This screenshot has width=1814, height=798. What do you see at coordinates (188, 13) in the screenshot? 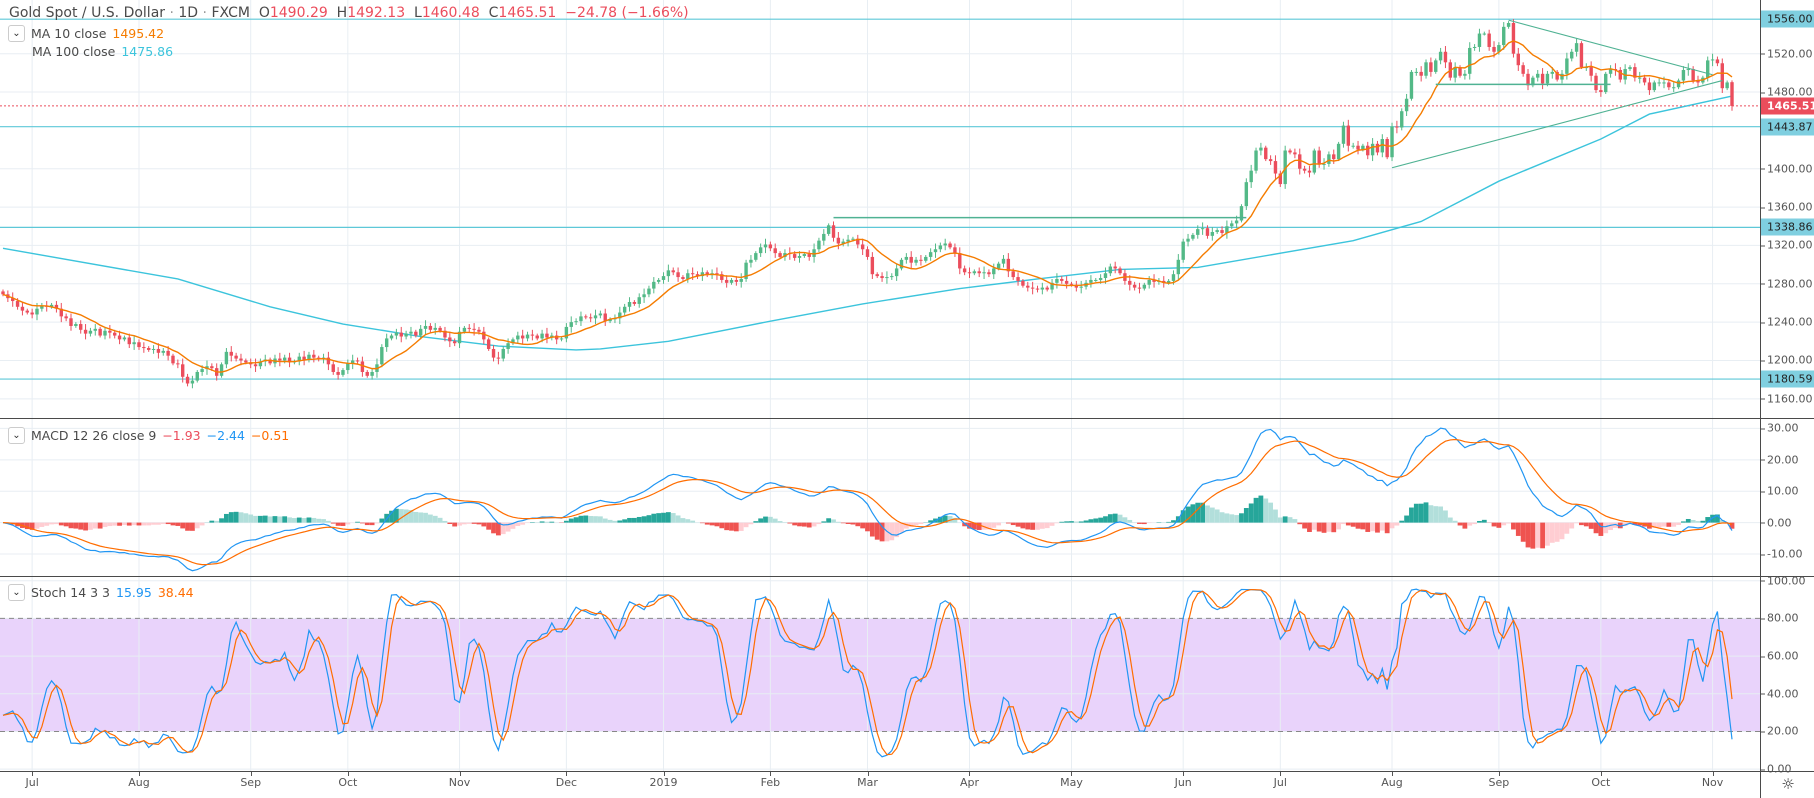
I see `interval: 1D` at bounding box center [188, 13].